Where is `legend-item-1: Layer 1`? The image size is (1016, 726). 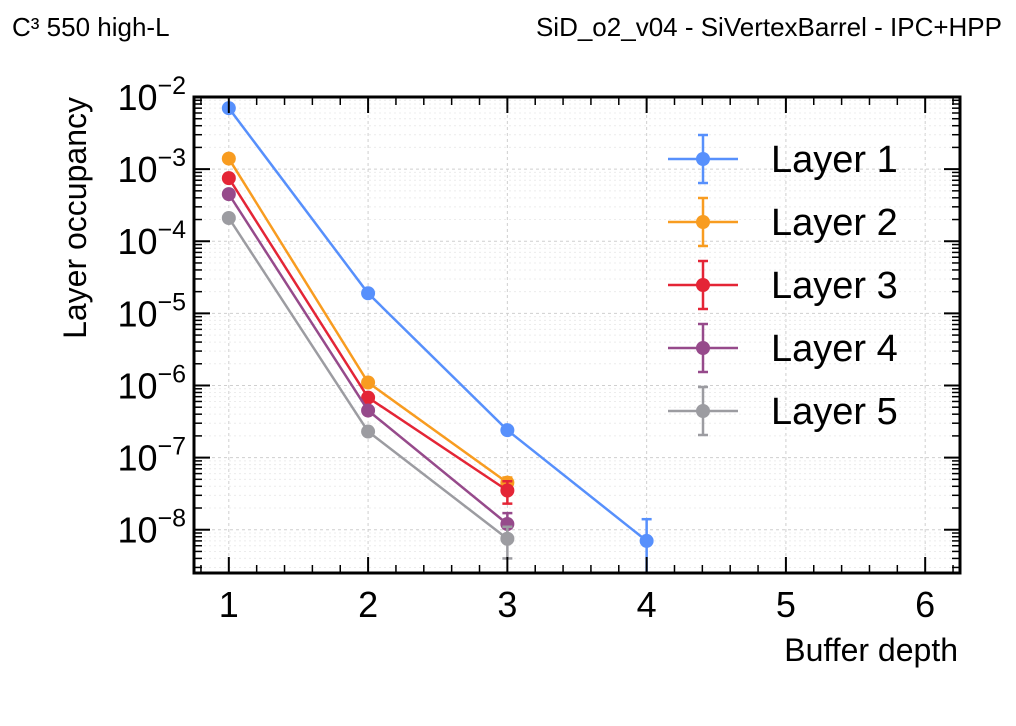 legend-item-1: Layer 1 is located at coordinates (783, 159).